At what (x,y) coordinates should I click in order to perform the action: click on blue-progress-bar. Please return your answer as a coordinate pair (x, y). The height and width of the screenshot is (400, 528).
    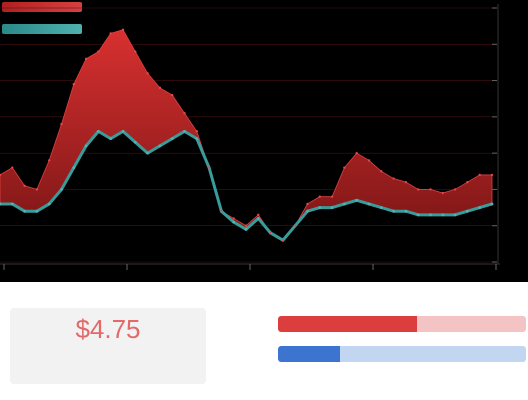
    Looking at the image, I should click on (402, 354).